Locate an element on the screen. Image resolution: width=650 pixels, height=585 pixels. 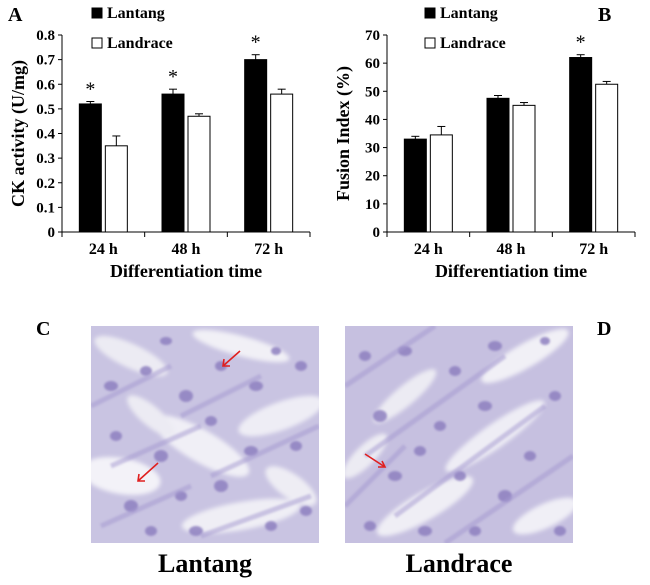
micrograph-landrace-image is located at coordinates (459, 434).